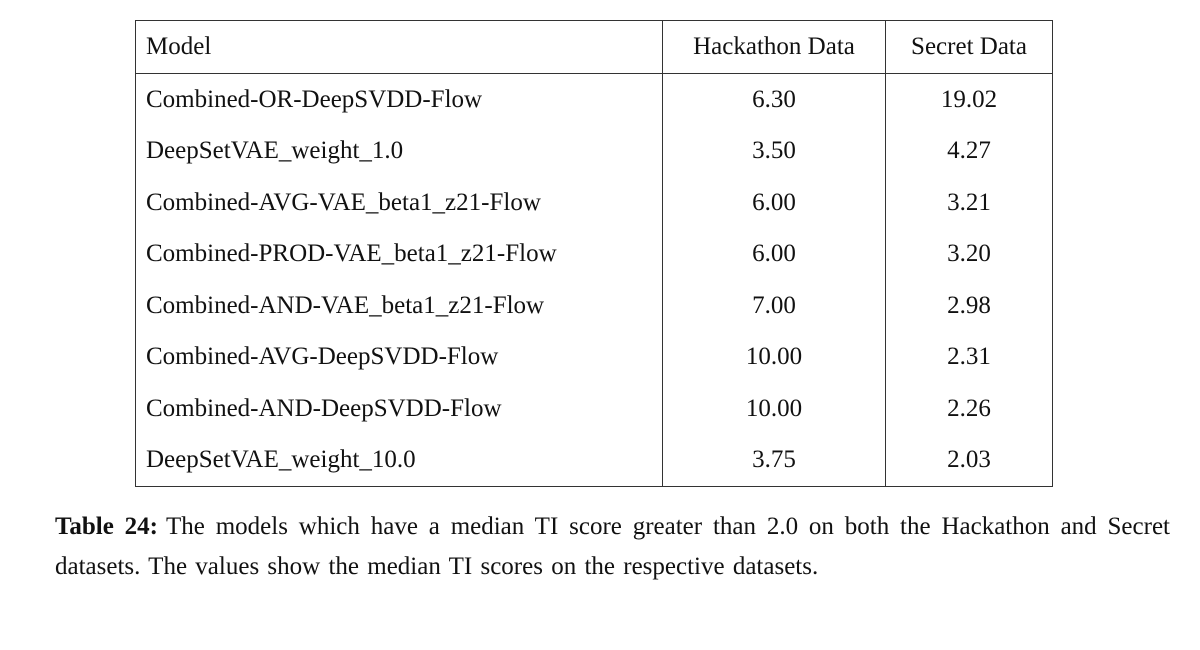 The image size is (1200, 650). I want to click on column-header: Secret Data, so click(969, 47).